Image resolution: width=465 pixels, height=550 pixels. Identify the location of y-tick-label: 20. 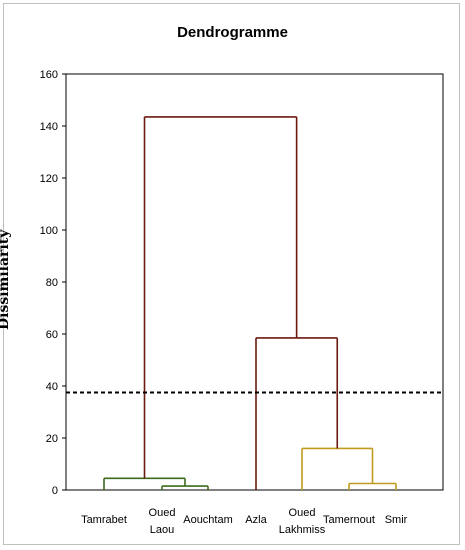
(52, 439).